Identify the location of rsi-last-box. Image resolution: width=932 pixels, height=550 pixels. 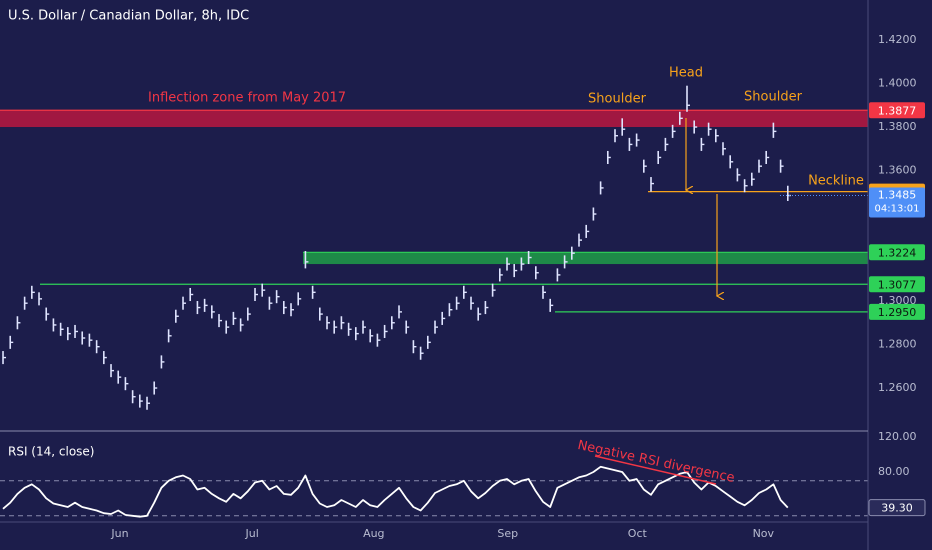
(897, 508).